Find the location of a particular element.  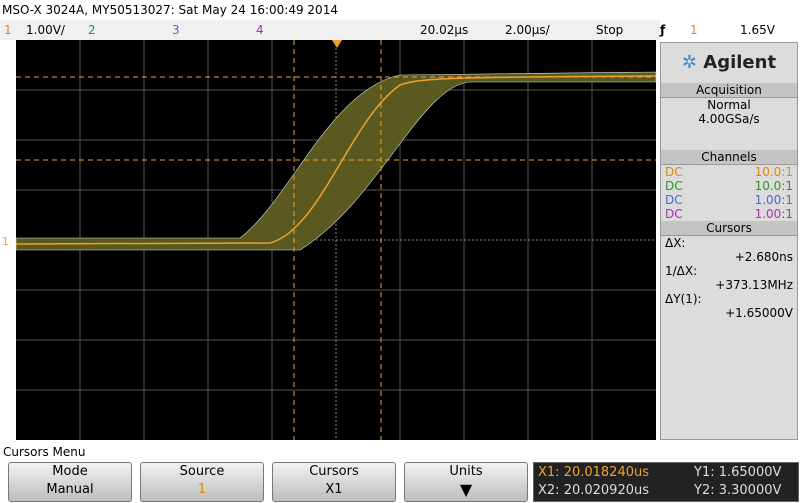

label: ΔY(1): is located at coordinates (683, 299).